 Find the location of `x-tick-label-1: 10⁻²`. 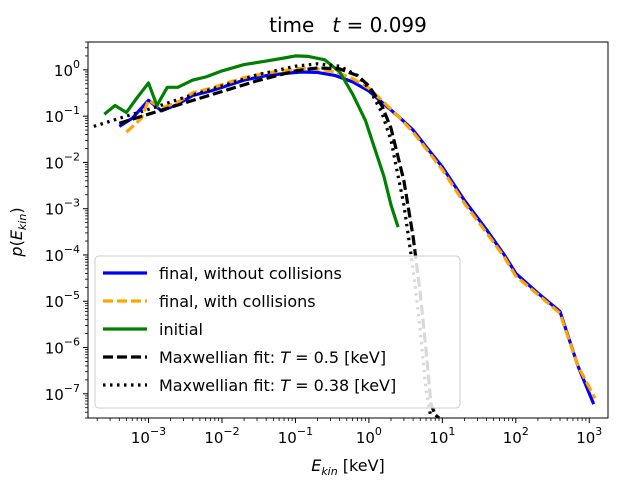

x-tick-label-1: 10⁻² is located at coordinates (221, 436).